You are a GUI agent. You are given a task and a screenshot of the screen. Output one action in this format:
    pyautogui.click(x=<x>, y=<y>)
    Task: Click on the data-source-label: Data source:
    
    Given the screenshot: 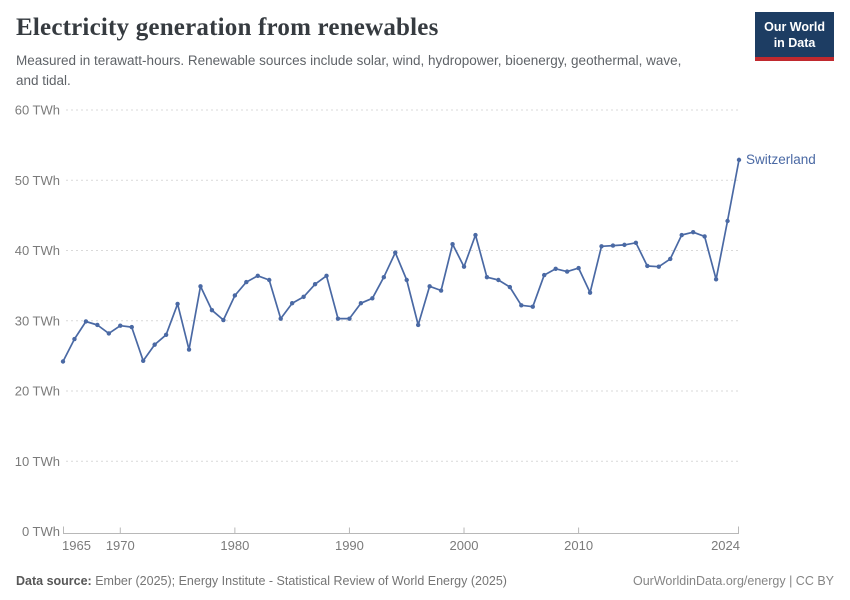 What is the action you would take?
    pyautogui.click(x=54, y=581)
    